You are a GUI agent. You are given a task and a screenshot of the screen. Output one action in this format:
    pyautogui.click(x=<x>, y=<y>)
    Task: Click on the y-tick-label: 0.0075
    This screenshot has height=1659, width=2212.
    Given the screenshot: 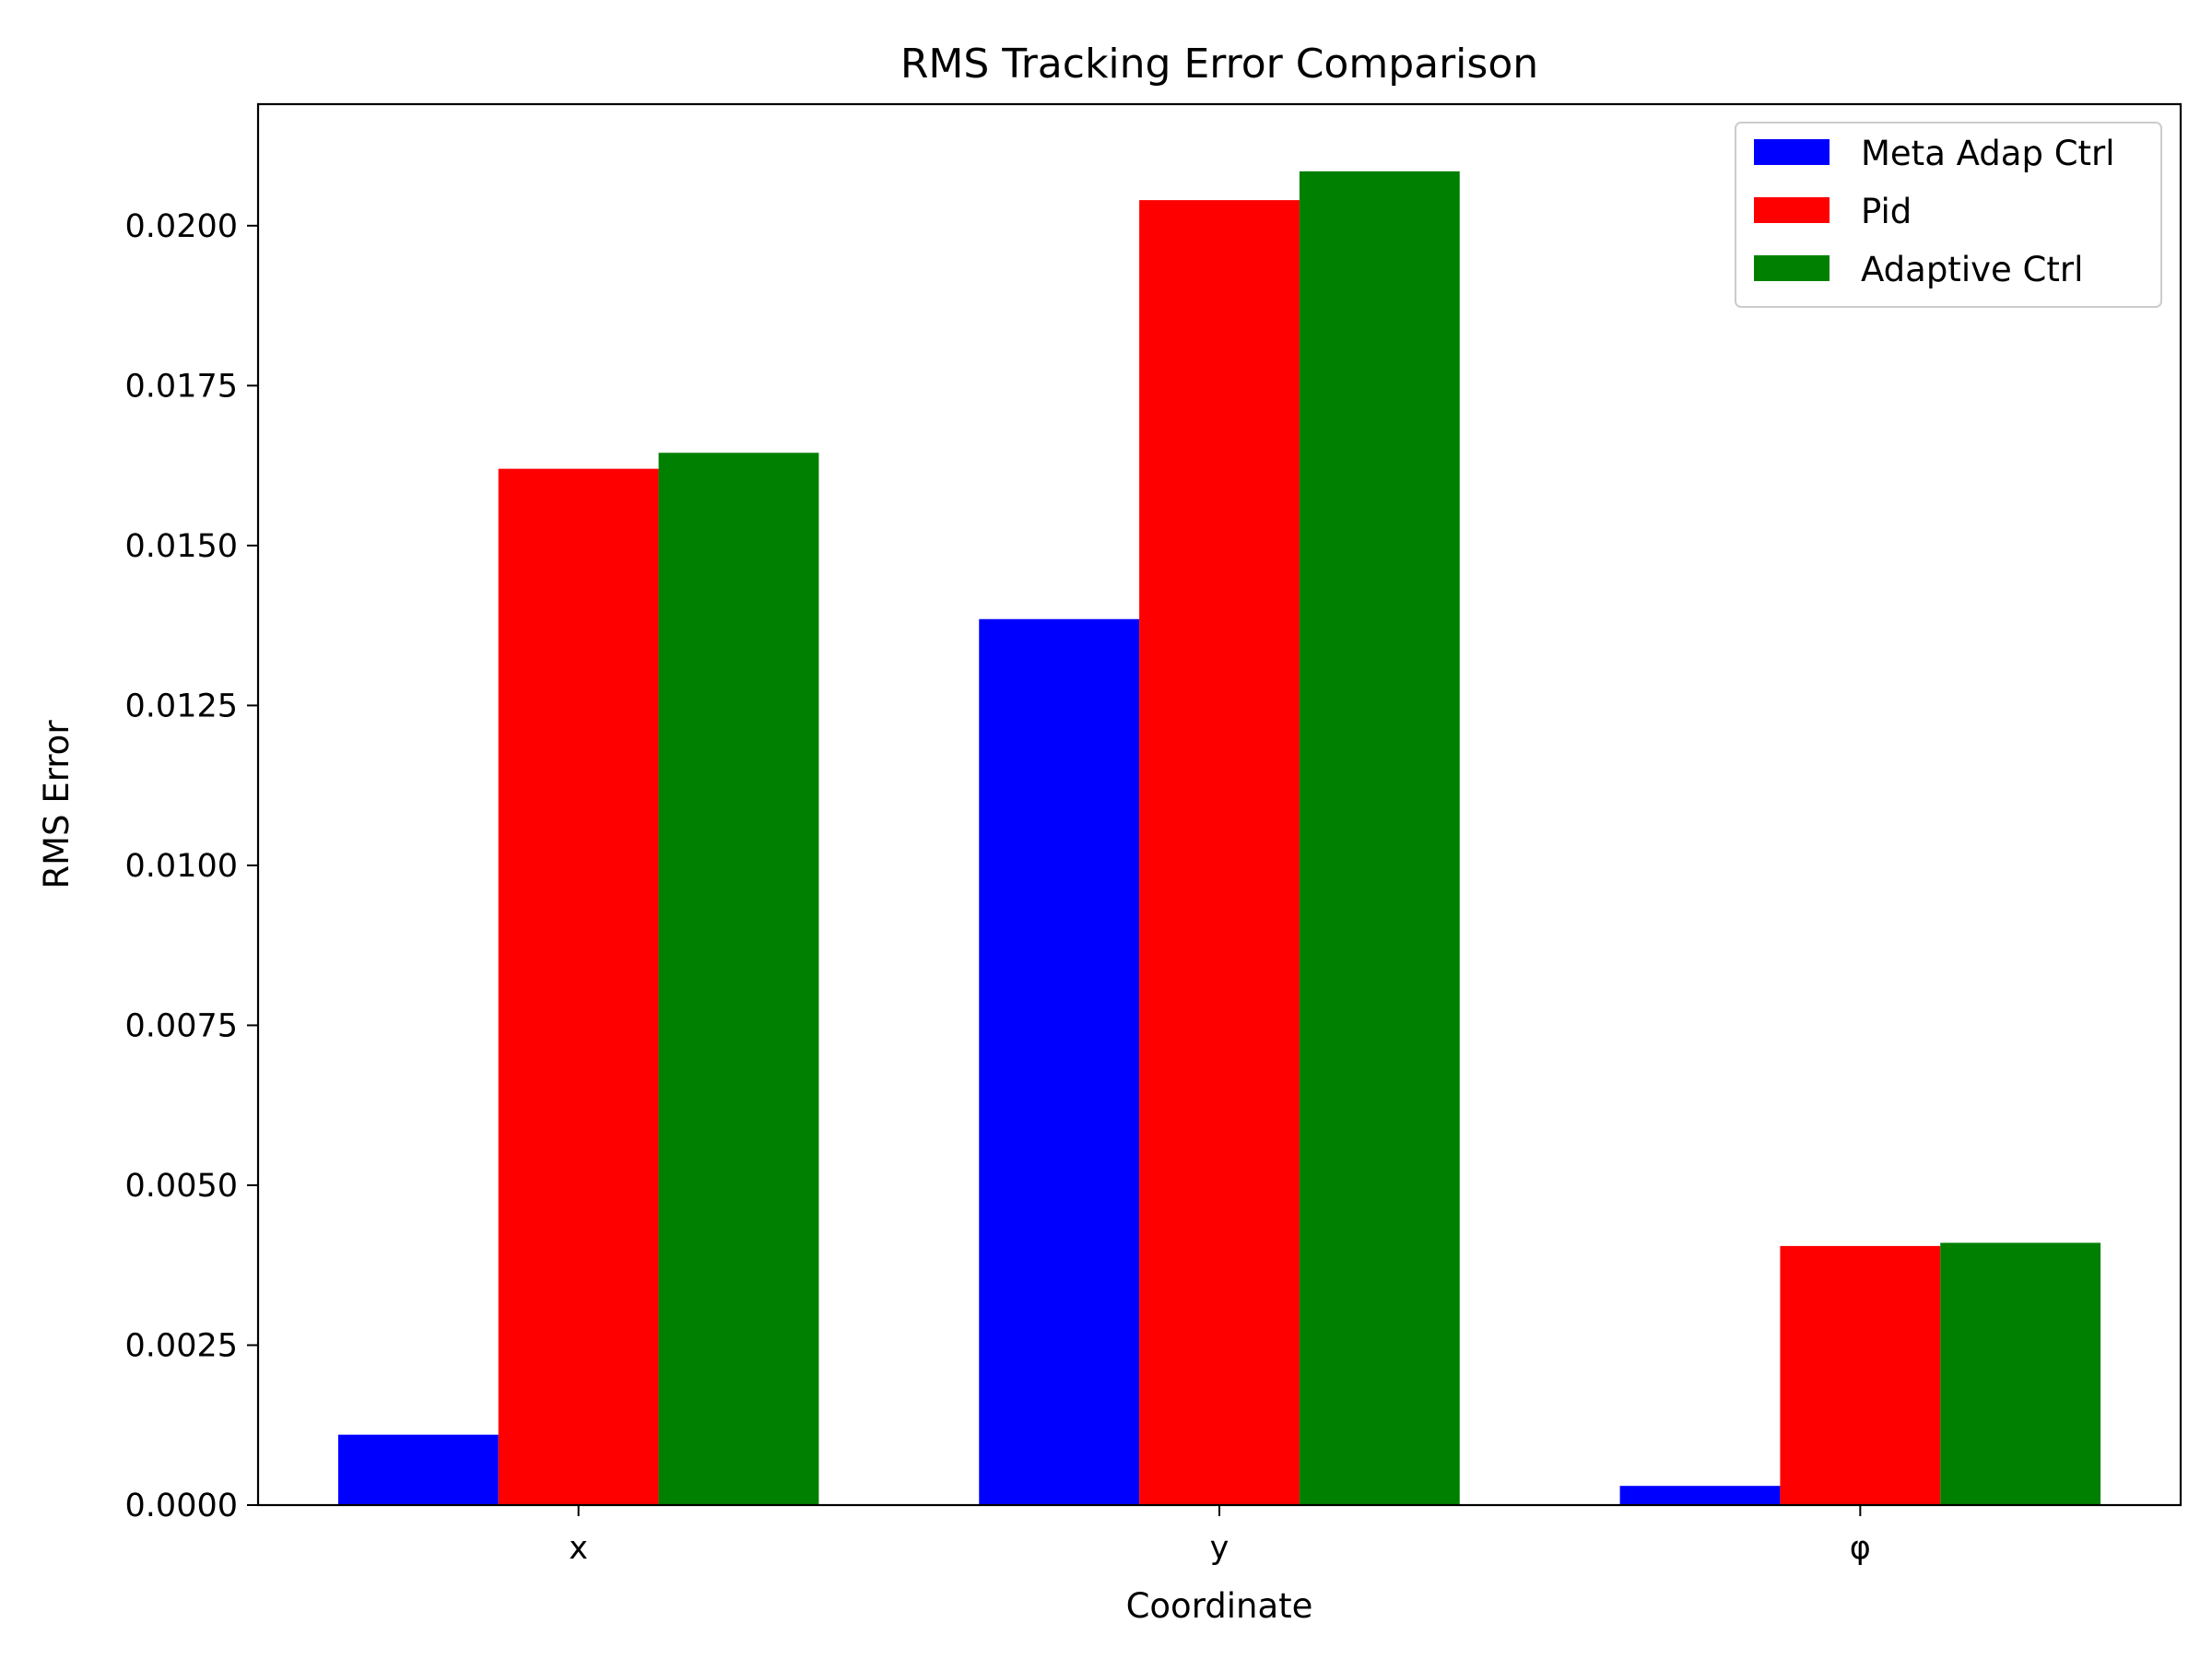 What is the action you would take?
    pyautogui.click(x=181, y=1025)
    